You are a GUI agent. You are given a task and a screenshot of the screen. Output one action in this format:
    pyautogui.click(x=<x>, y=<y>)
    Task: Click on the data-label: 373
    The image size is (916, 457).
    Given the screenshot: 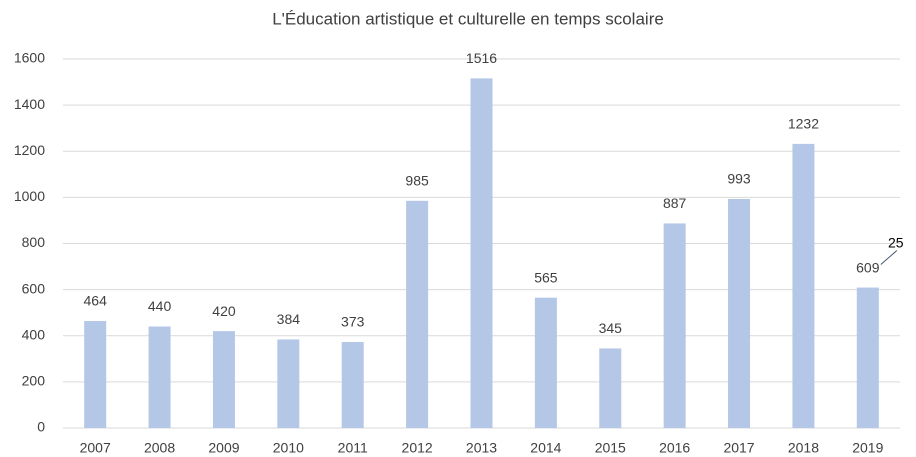 What is the action you would take?
    pyautogui.click(x=353, y=322)
    